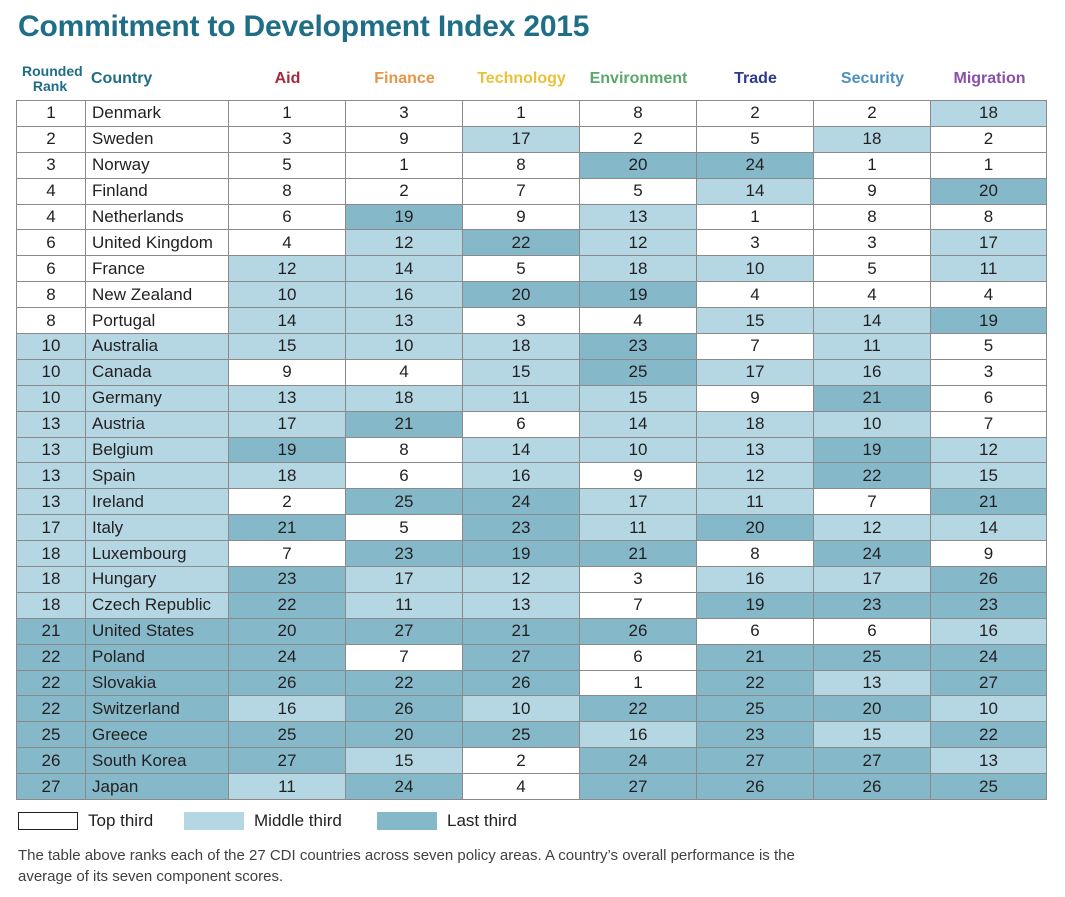  Describe the element at coordinates (755, 321) in the screenshot. I see `score-cell-trade: 15` at that location.